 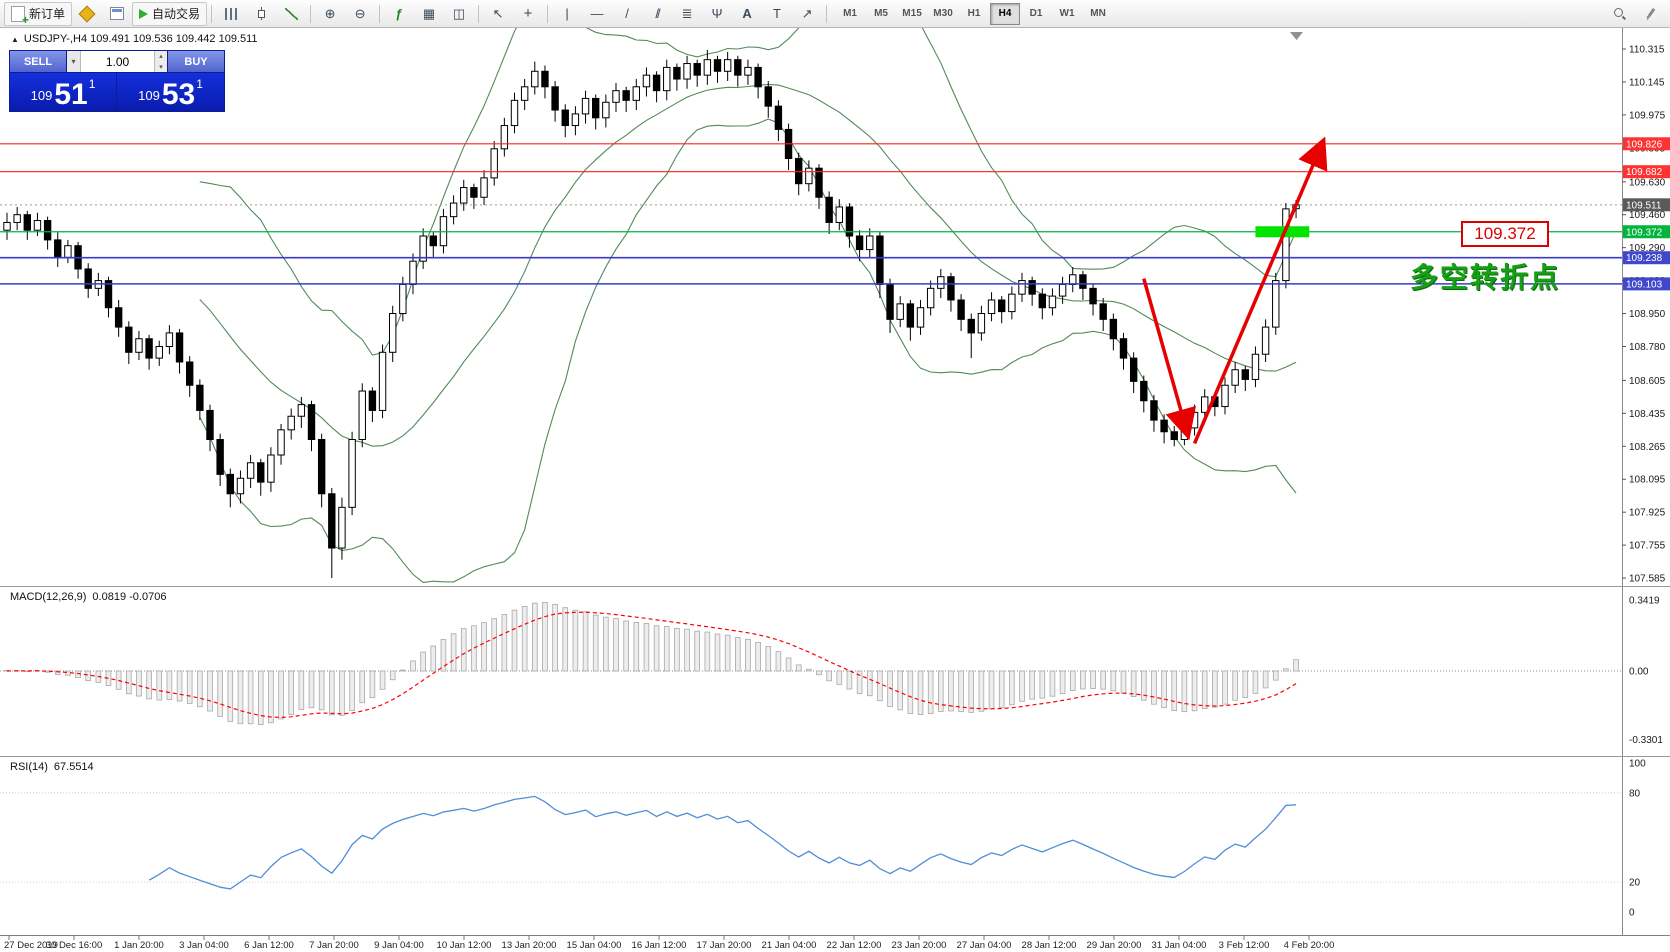 I want to click on svg-text: 3 Feb 12:00, so click(x=1244, y=945).